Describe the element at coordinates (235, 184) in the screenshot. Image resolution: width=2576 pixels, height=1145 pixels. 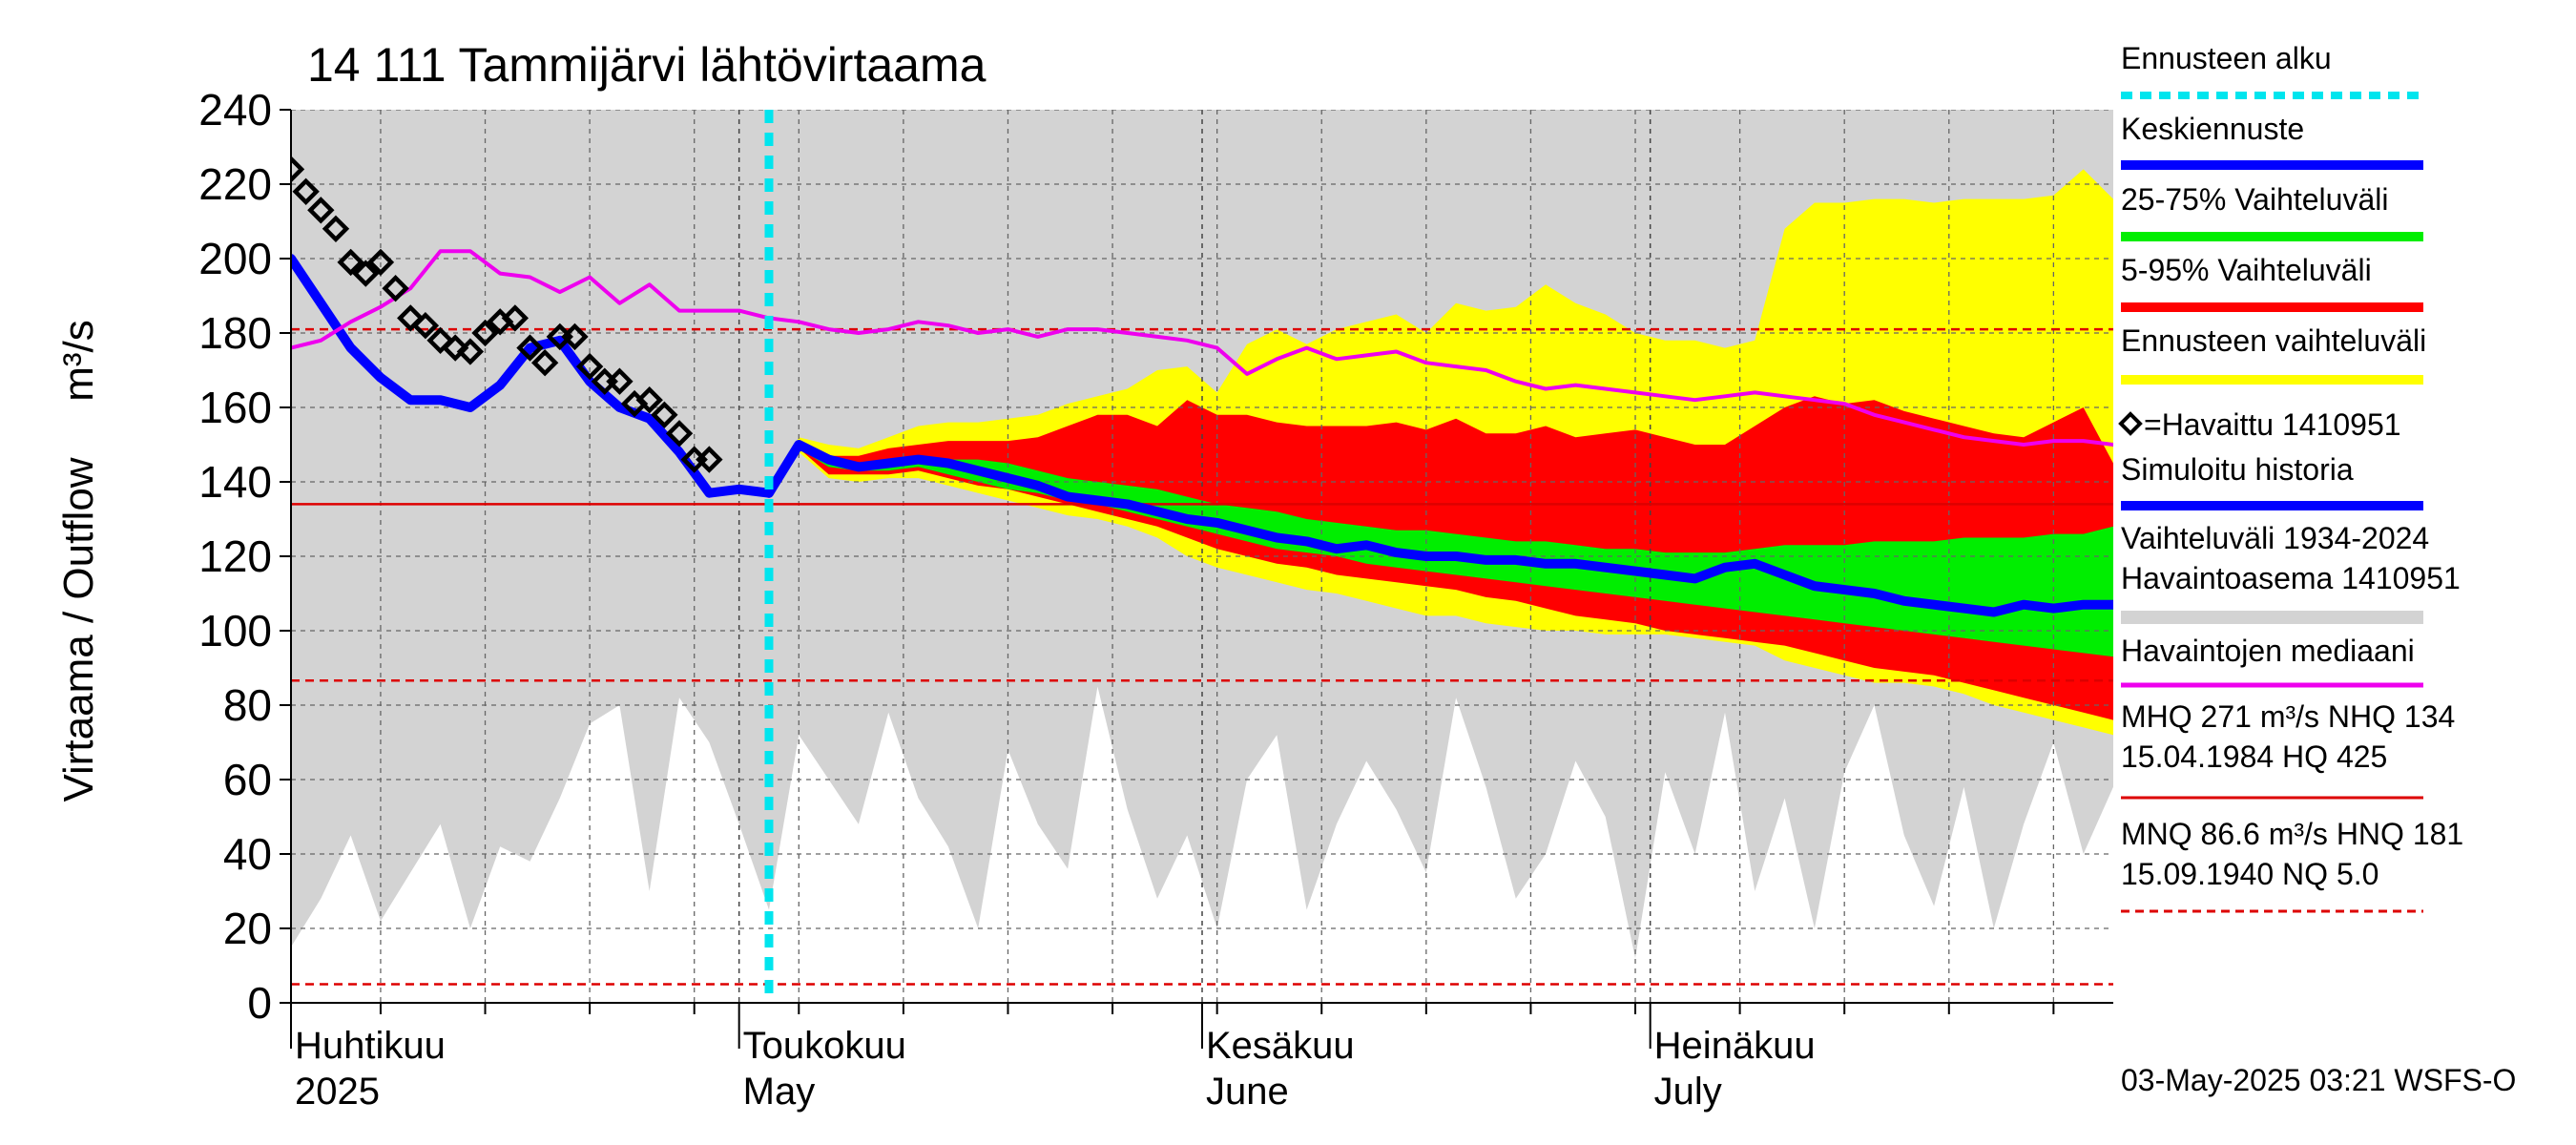
I see `y-tick-label-11: 220` at that location.